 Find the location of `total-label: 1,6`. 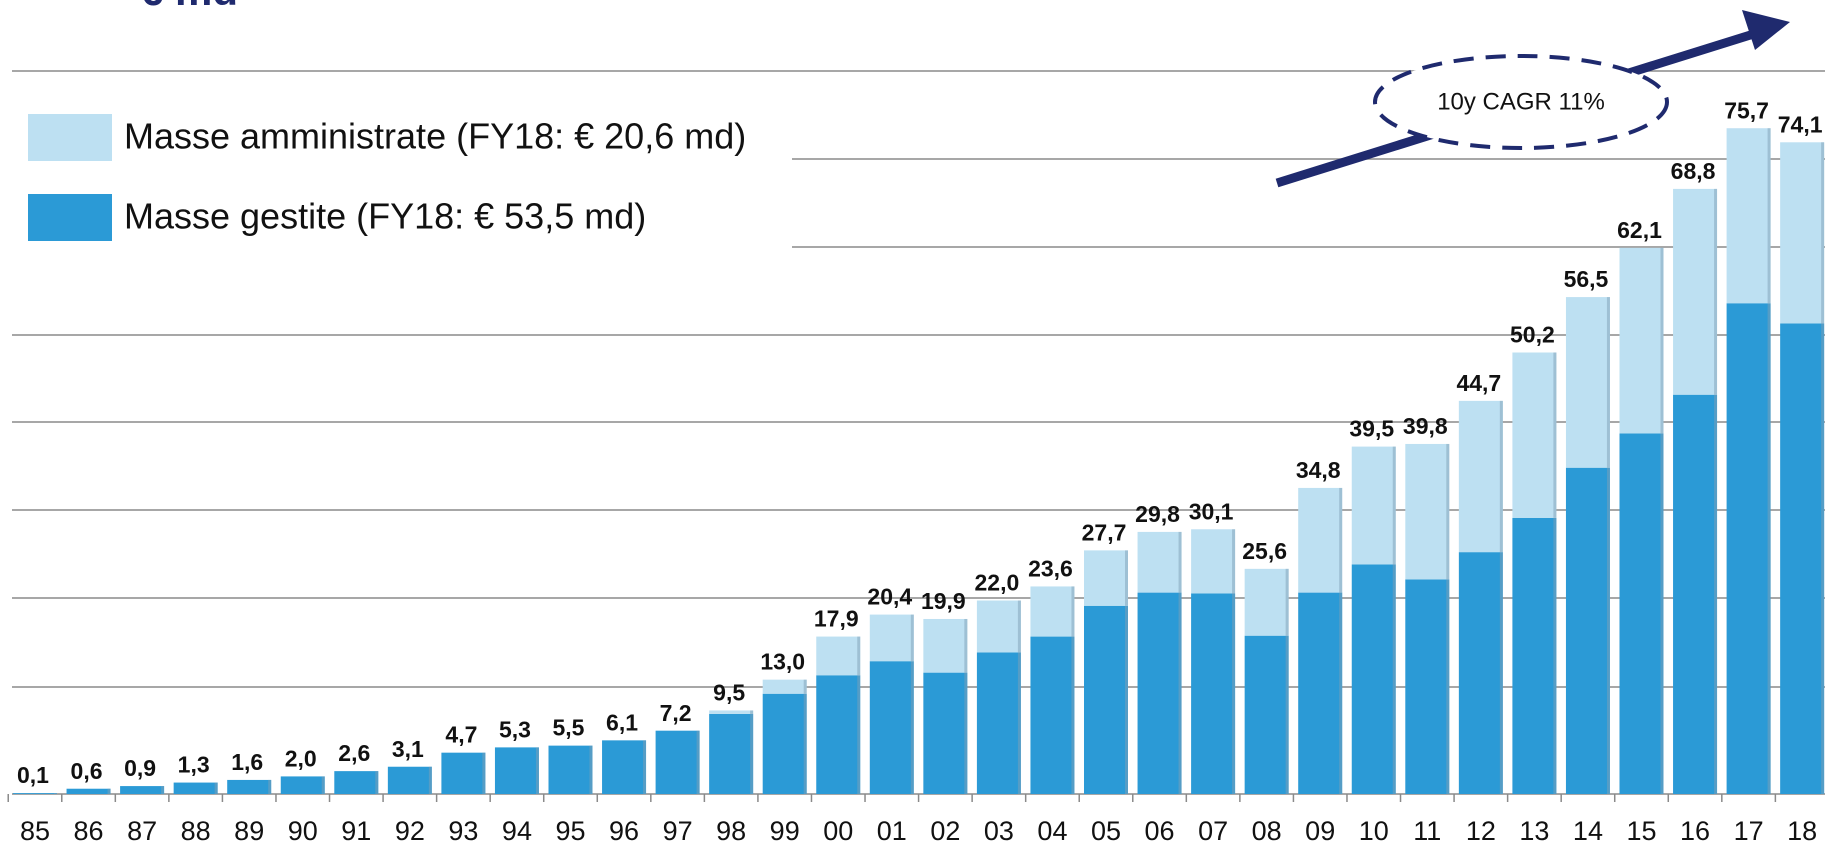

total-label: 1,6 is located at coordinates (247, 762).